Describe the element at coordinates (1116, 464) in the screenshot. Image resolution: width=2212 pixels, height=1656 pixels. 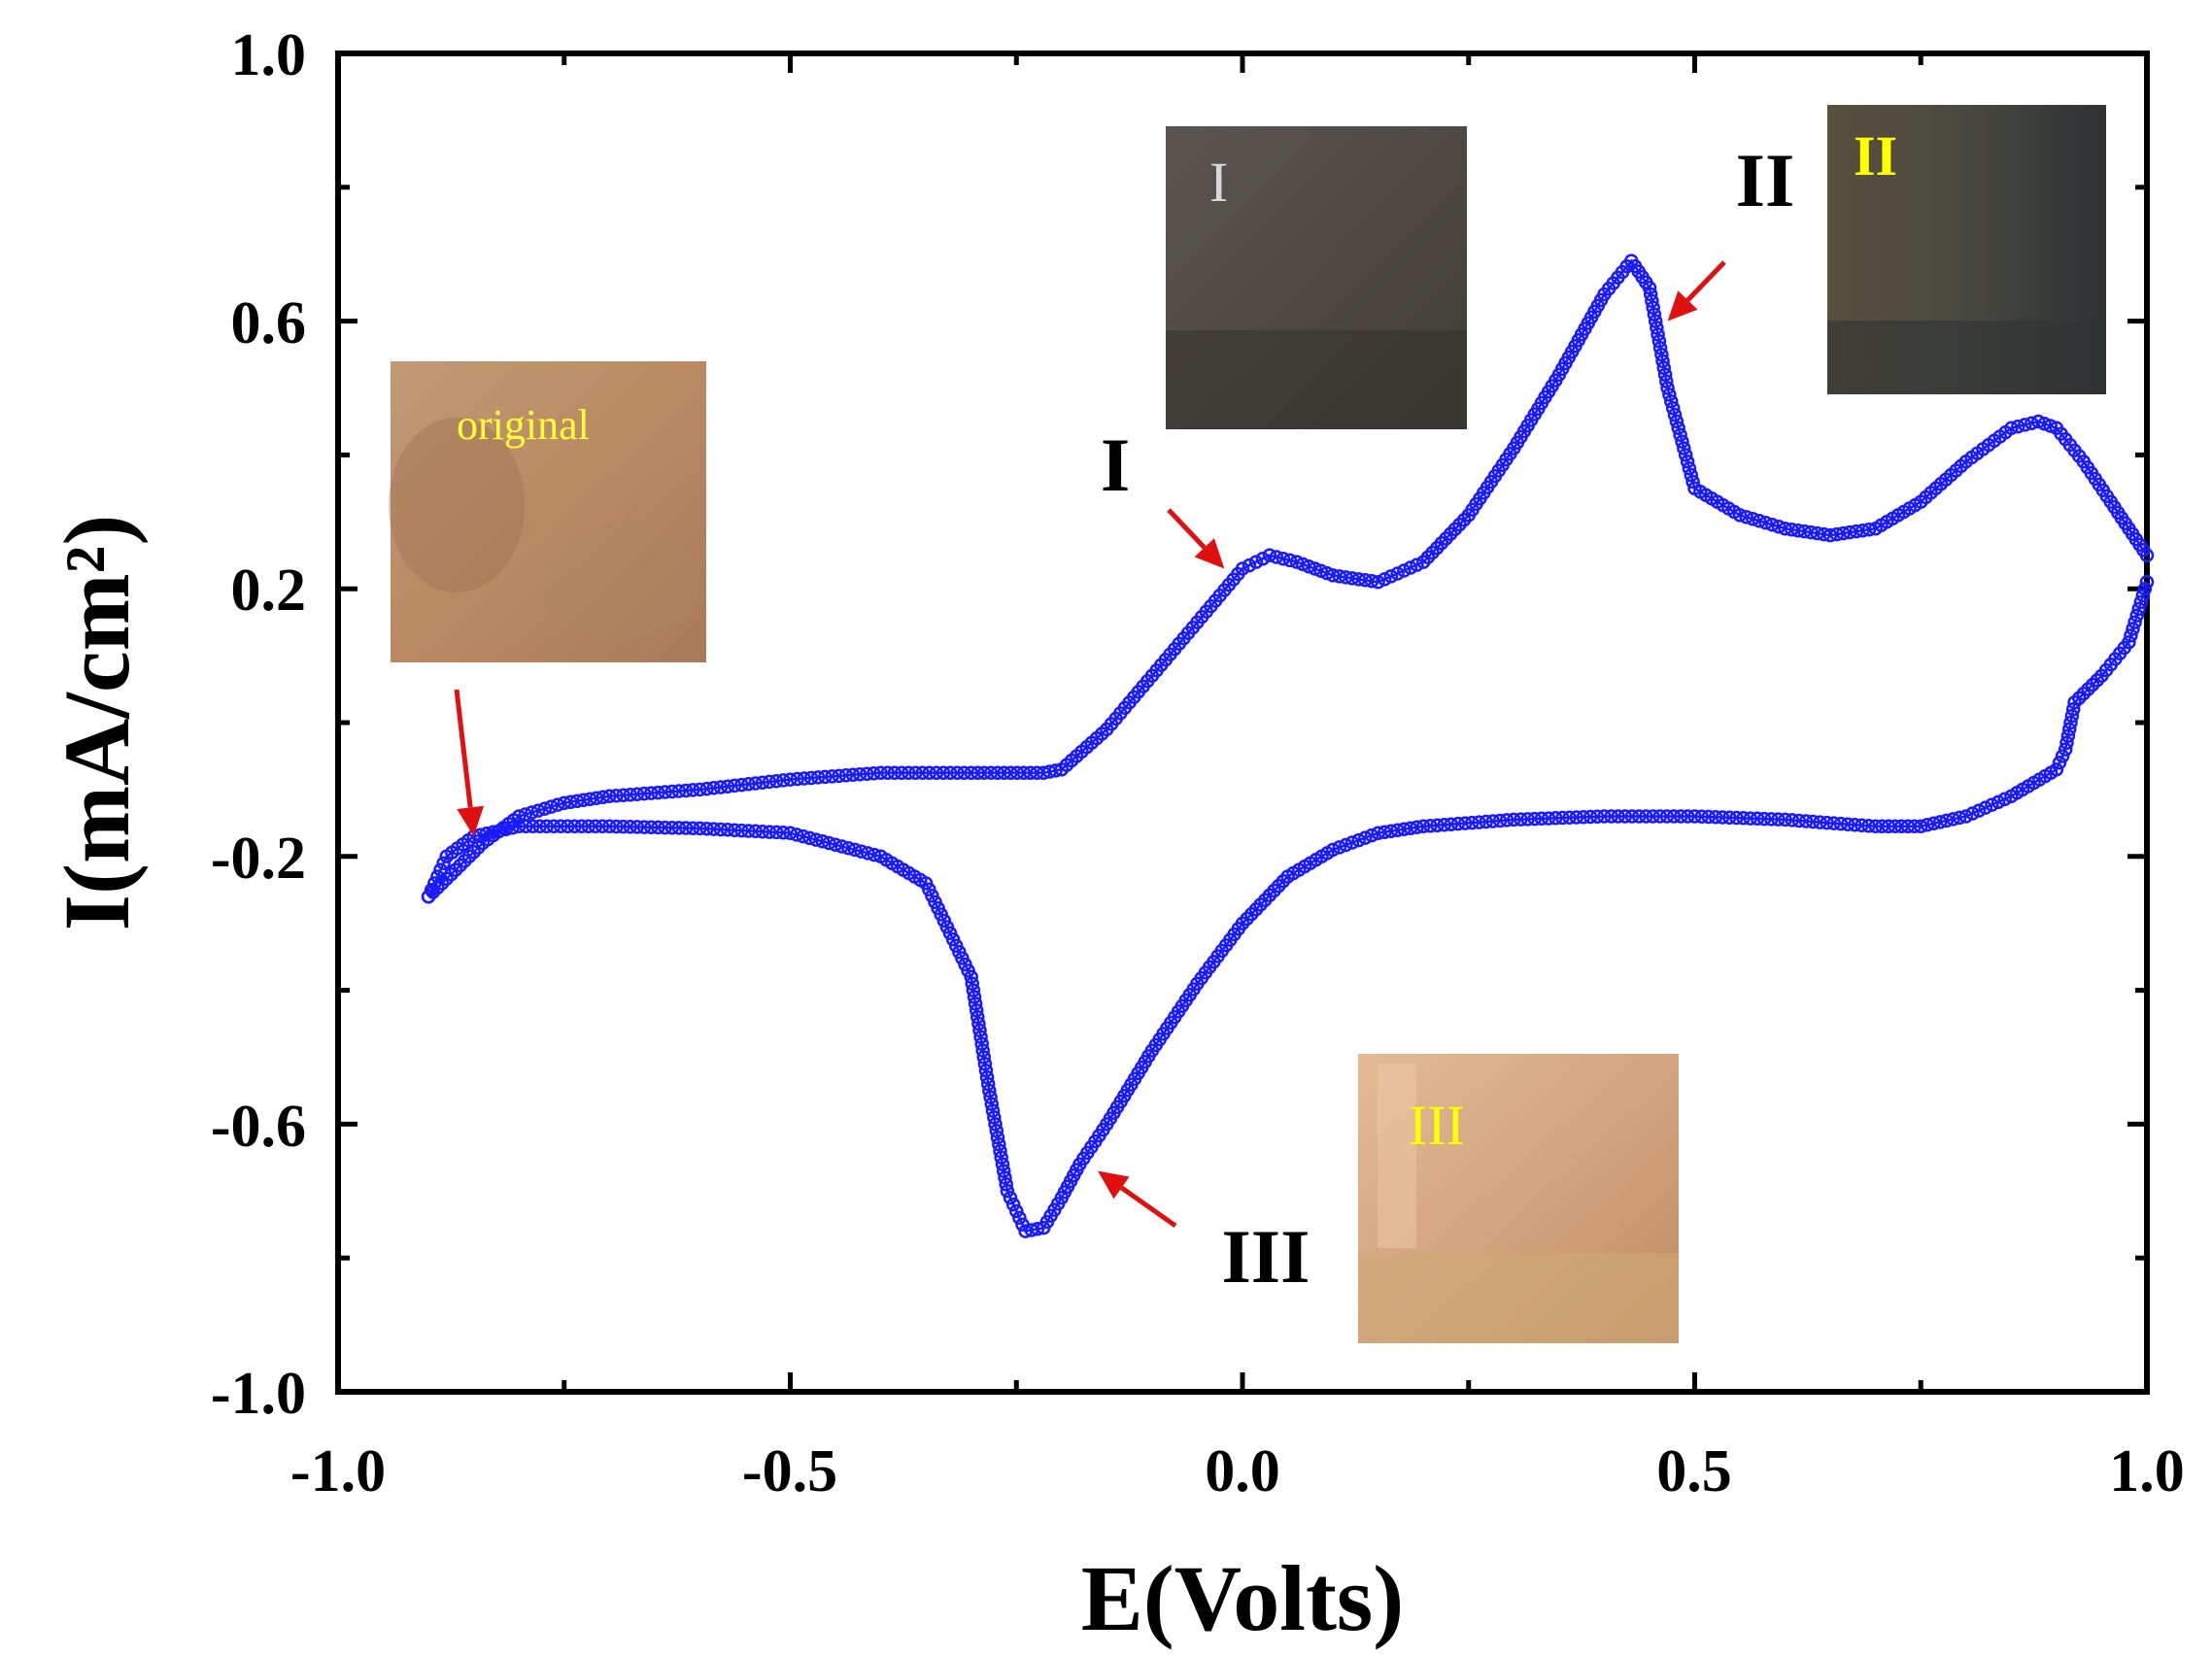
I see `peak-label-I: I` at that location.